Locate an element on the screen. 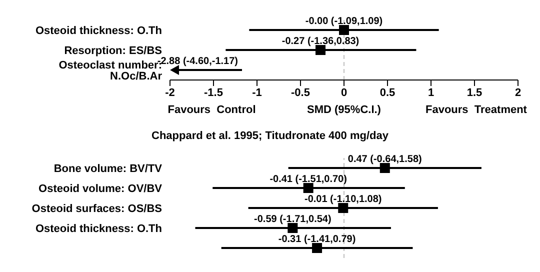 The width and height of the screenshot is (540, 272). x-tick-label: -2 is located at coordinates (170, 92).